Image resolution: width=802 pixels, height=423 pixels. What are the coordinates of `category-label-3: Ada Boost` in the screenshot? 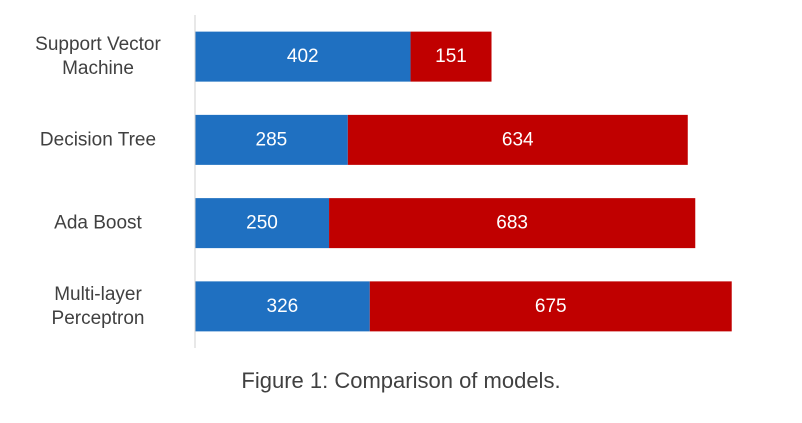 It's located at (98, 223).